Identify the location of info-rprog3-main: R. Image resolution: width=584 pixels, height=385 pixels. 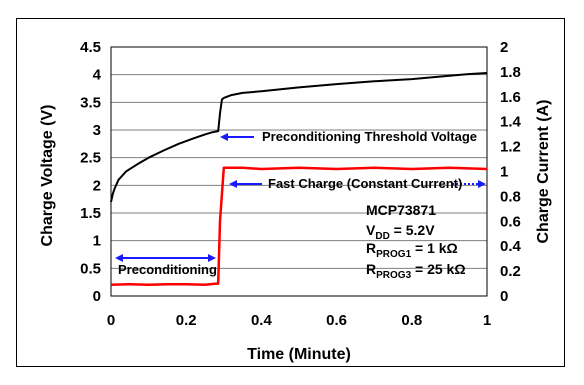
(371, 269).